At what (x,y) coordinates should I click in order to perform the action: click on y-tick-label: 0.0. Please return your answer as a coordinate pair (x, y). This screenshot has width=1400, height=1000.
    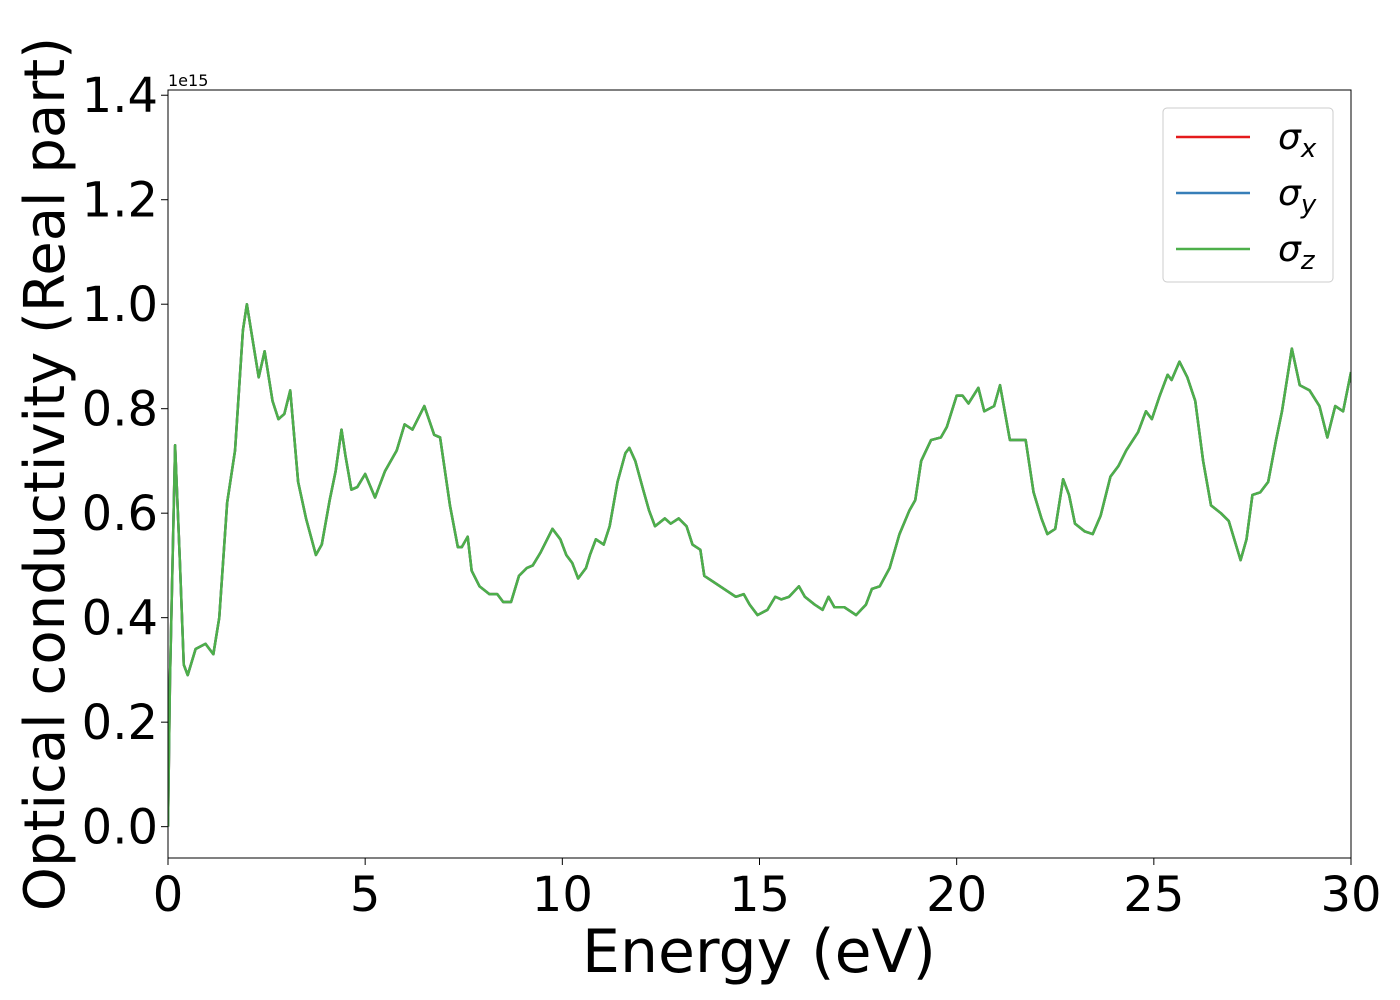
    Looking at the image, I should click on (120, 828).